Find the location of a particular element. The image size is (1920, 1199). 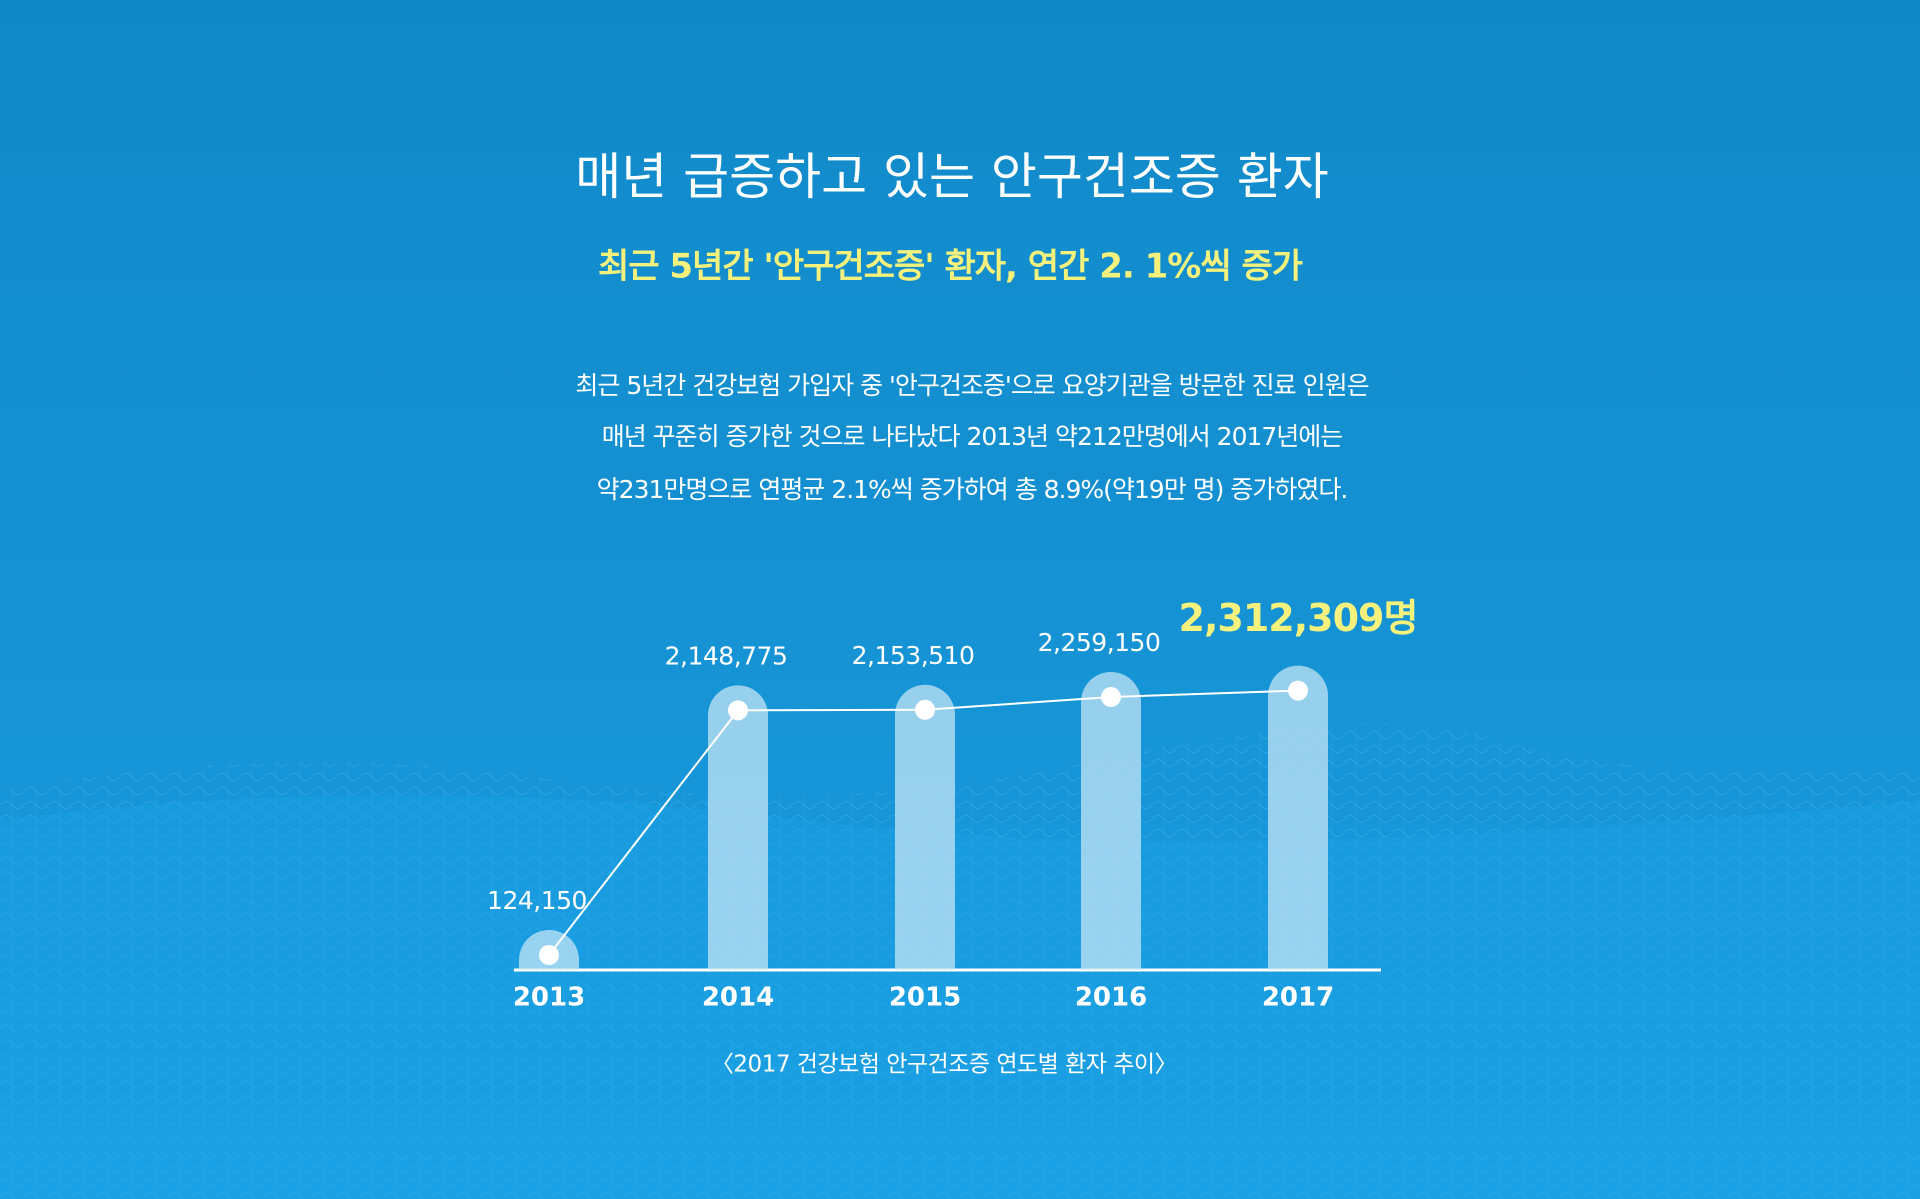

caption: 〈2017 건강보험 안구건조증 연도별 환자 추이〉 is located at coordinates (944, 1065).